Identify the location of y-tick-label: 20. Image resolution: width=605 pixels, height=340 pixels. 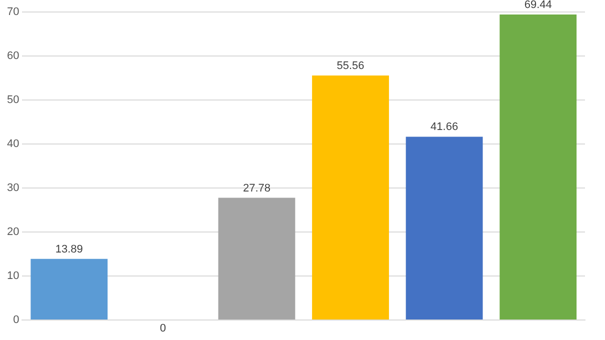
(13, 232).